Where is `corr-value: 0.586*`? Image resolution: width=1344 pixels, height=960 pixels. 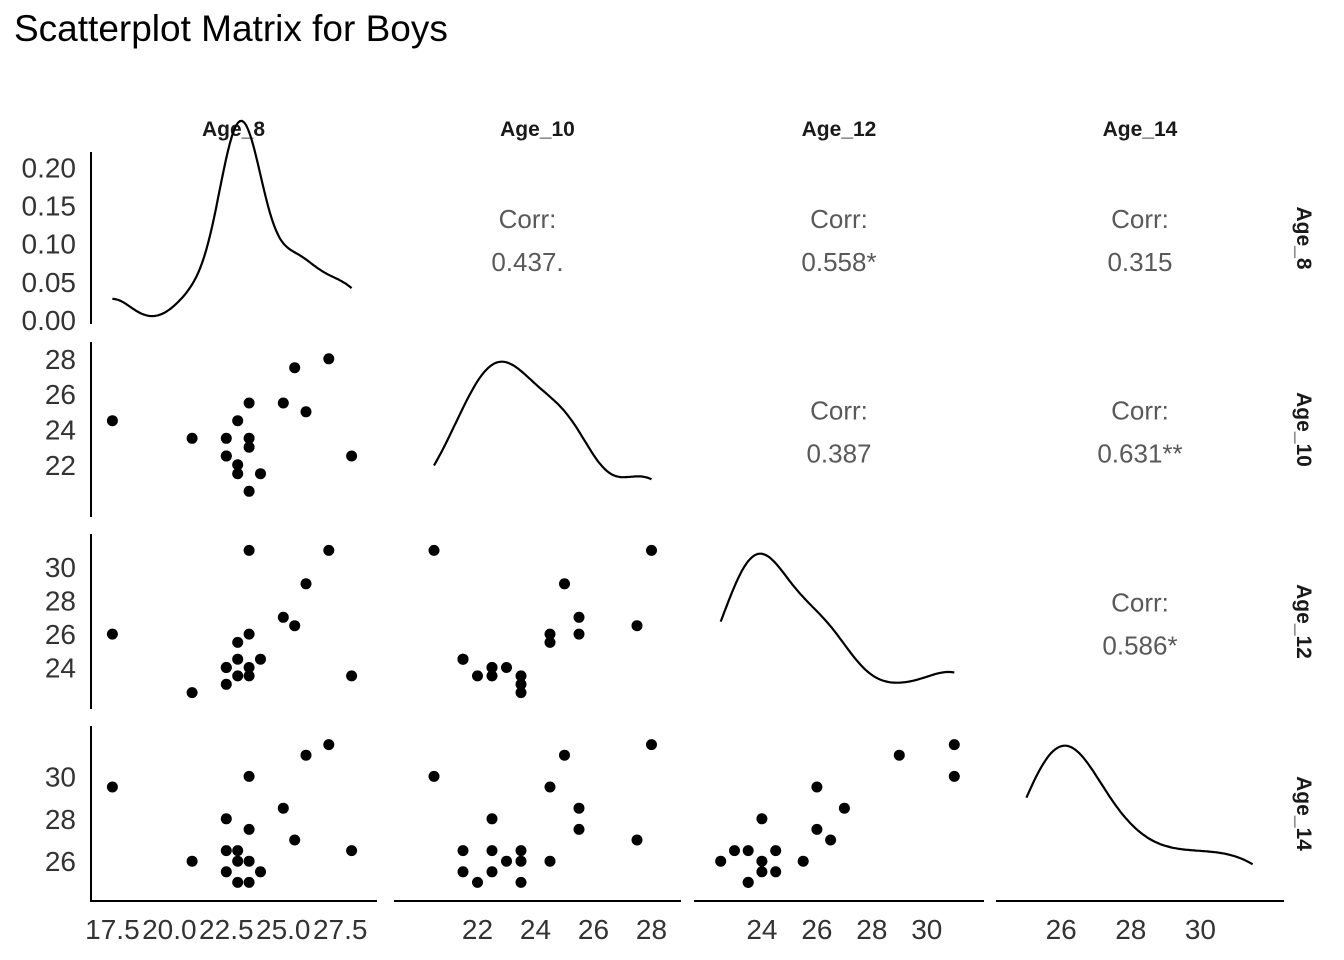 corr-value: 0.586* is located at coordinates (1139, 646).